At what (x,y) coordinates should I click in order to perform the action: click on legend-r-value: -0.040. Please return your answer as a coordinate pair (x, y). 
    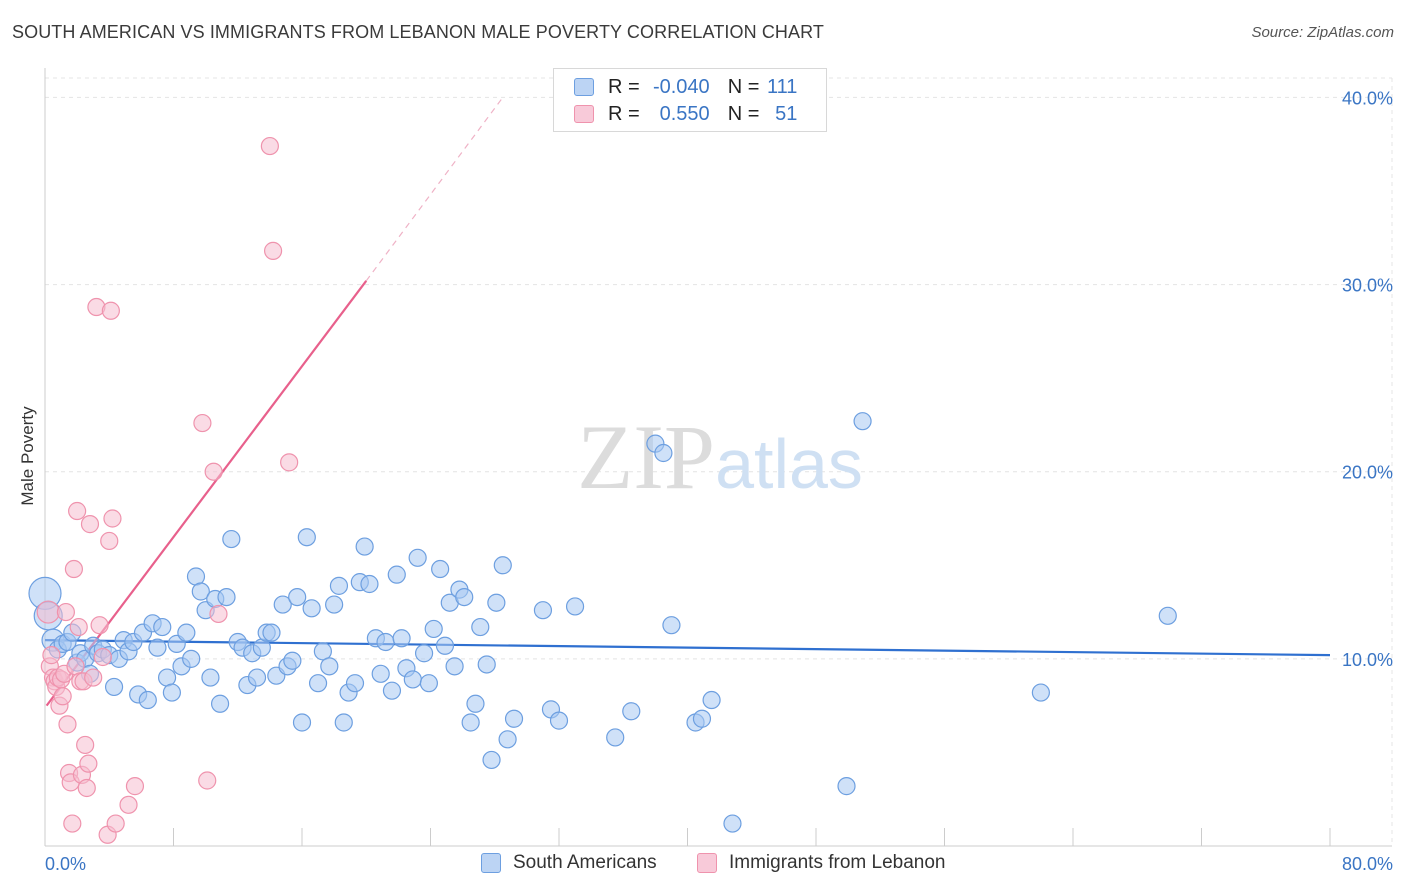
    Looking at the image, I should click on (681, 86).